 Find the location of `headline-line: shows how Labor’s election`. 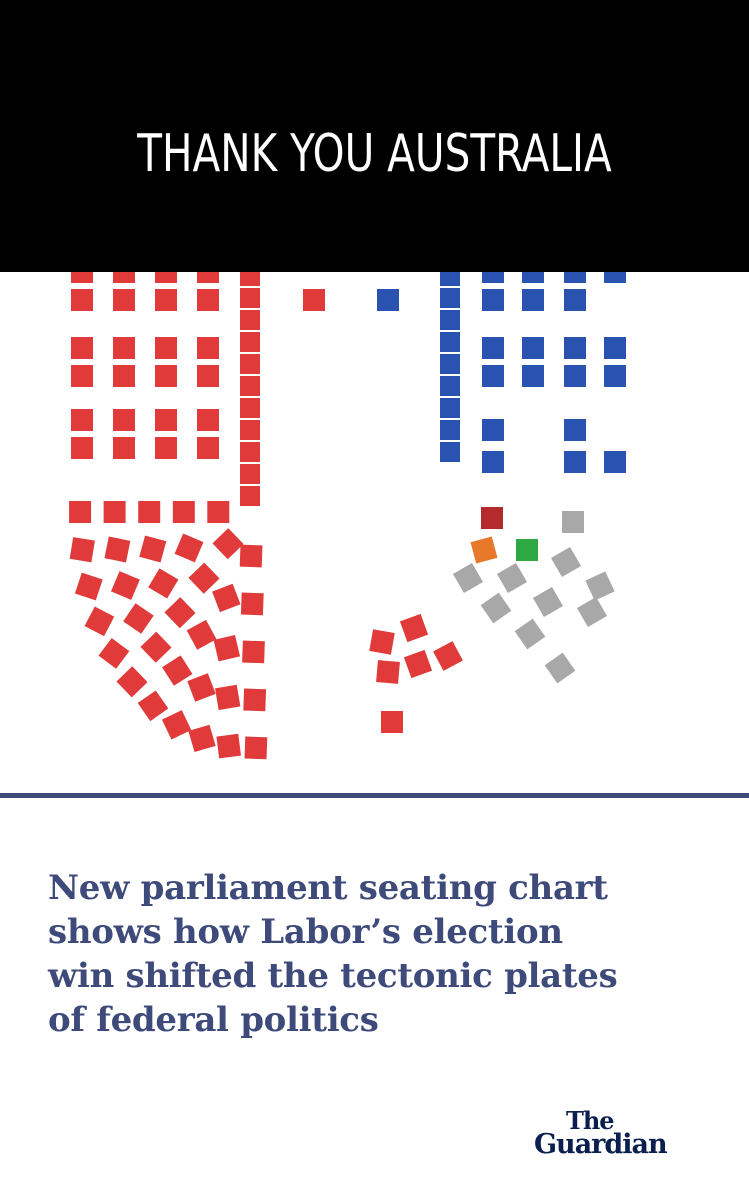

headline-line: shows how Labor’s election is located at coordinates (305, 932).